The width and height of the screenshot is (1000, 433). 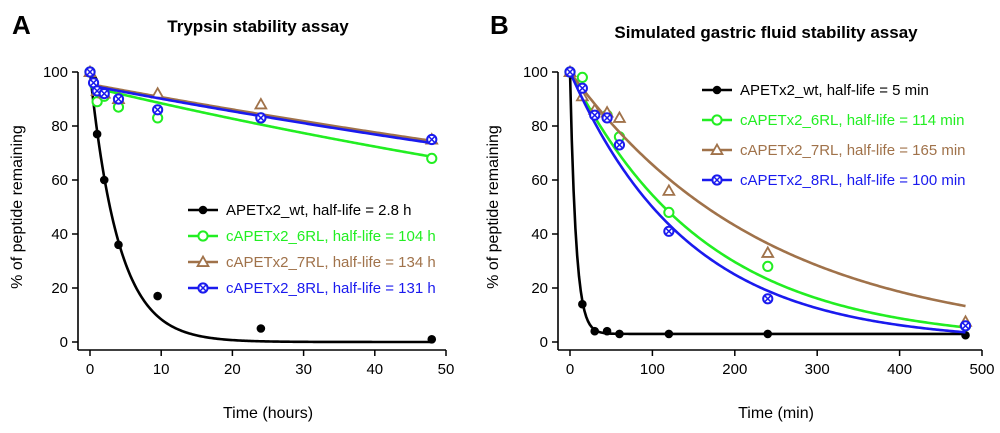 What do you see at coordinates (232, 369) in the screenshot?
I see `x-tick-label: 20` at bounding box center [232, 369].